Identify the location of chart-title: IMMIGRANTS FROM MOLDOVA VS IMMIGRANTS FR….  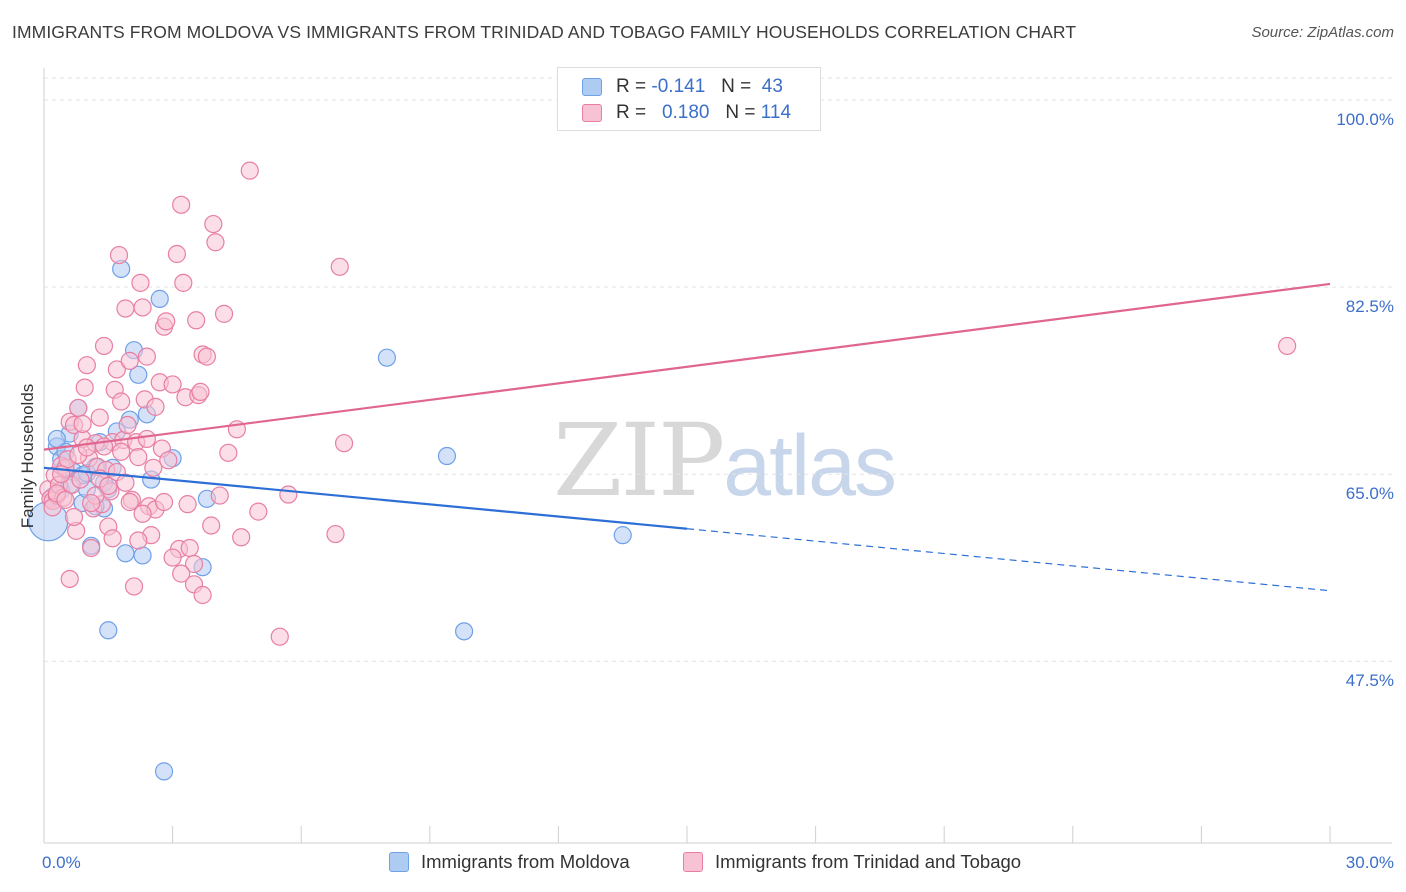
(544, 32).